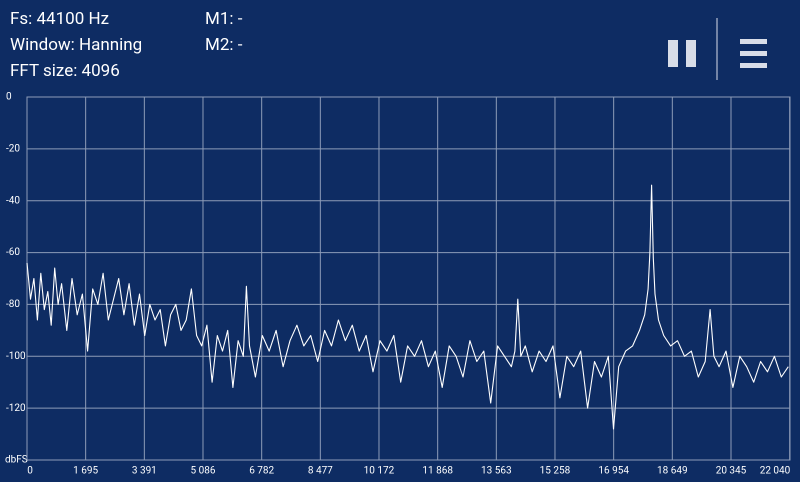 This screenshot has height=482, width=800. Describe the element at coordinates (775, 471) in the screenshot. I see `x-tick-label: 22 040` at that location.